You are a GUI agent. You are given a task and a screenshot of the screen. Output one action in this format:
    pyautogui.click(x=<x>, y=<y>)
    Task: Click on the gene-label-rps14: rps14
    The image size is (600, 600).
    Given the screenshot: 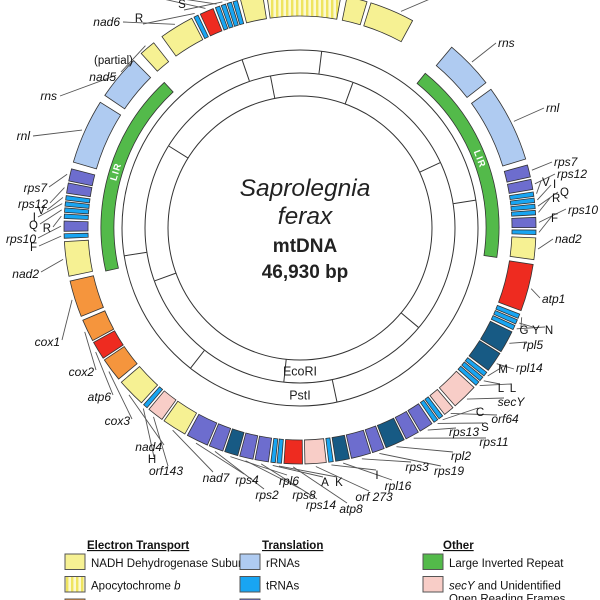 What is the action you would take?
    pyautogui.click(x=321, y=505)
    